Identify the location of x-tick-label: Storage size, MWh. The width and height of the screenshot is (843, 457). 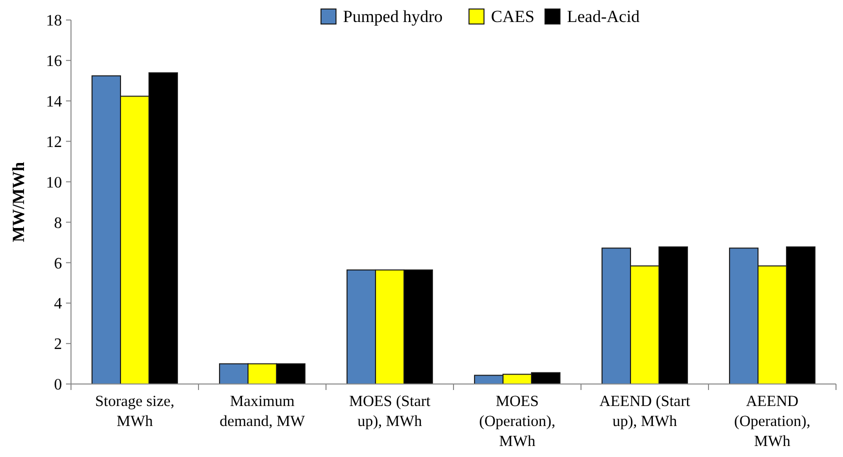
(134, 411).